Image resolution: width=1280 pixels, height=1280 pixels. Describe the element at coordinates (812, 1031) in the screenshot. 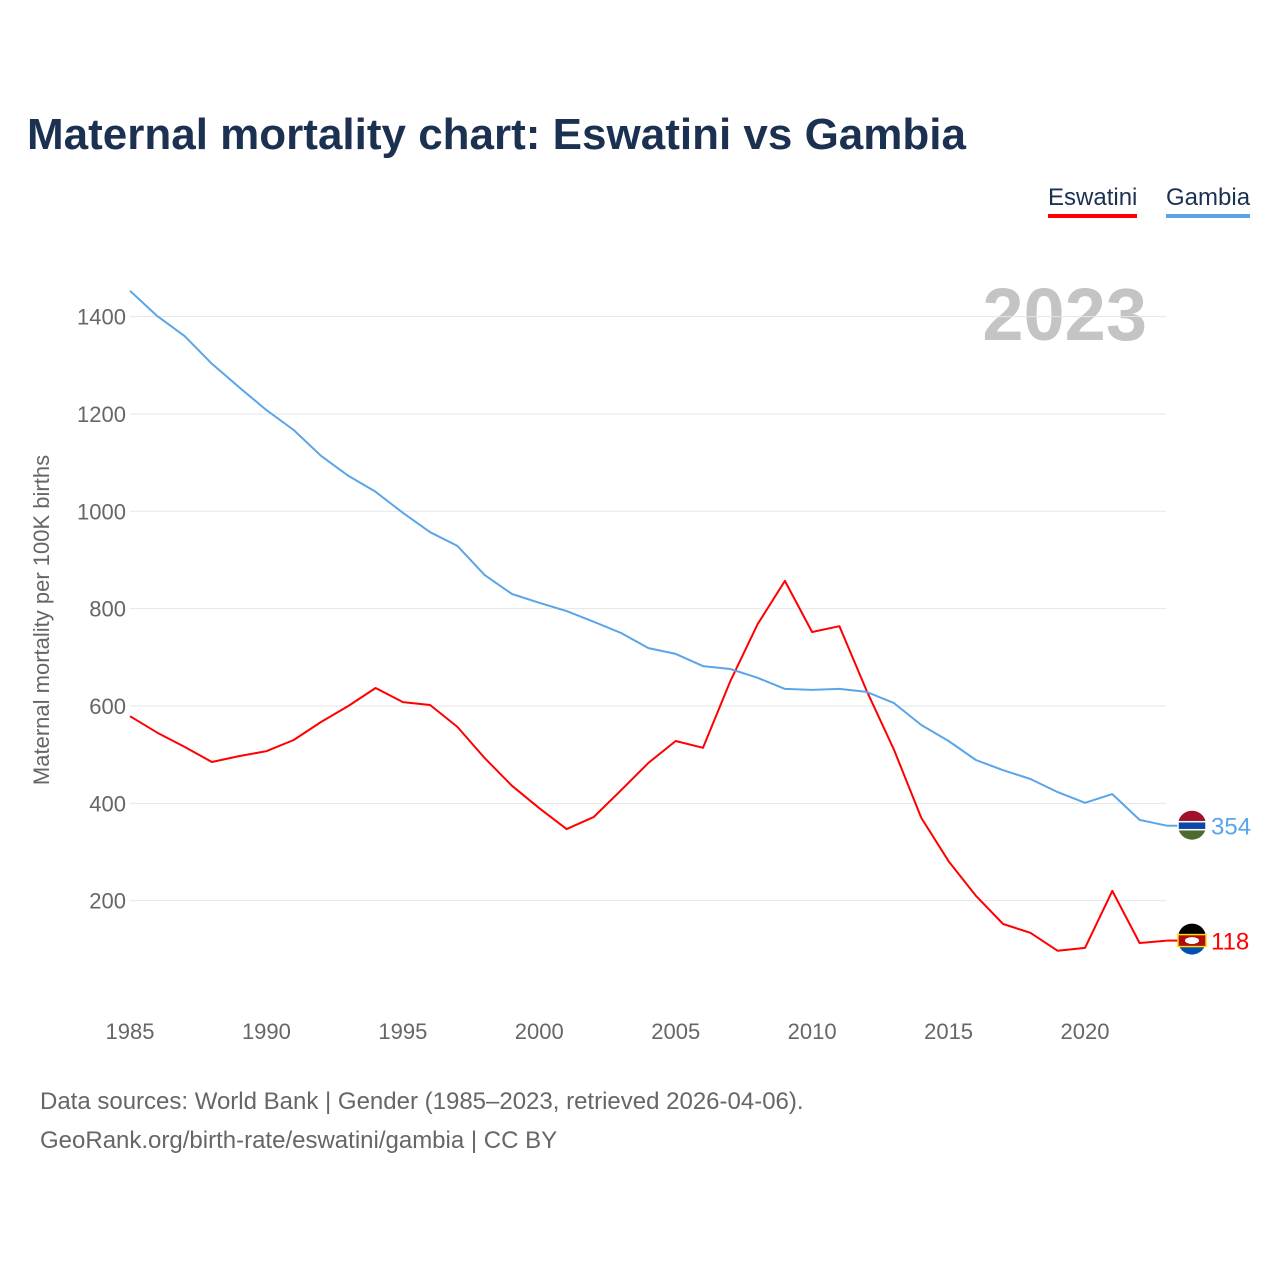

I see `x-tick-label: 2010` at that location.